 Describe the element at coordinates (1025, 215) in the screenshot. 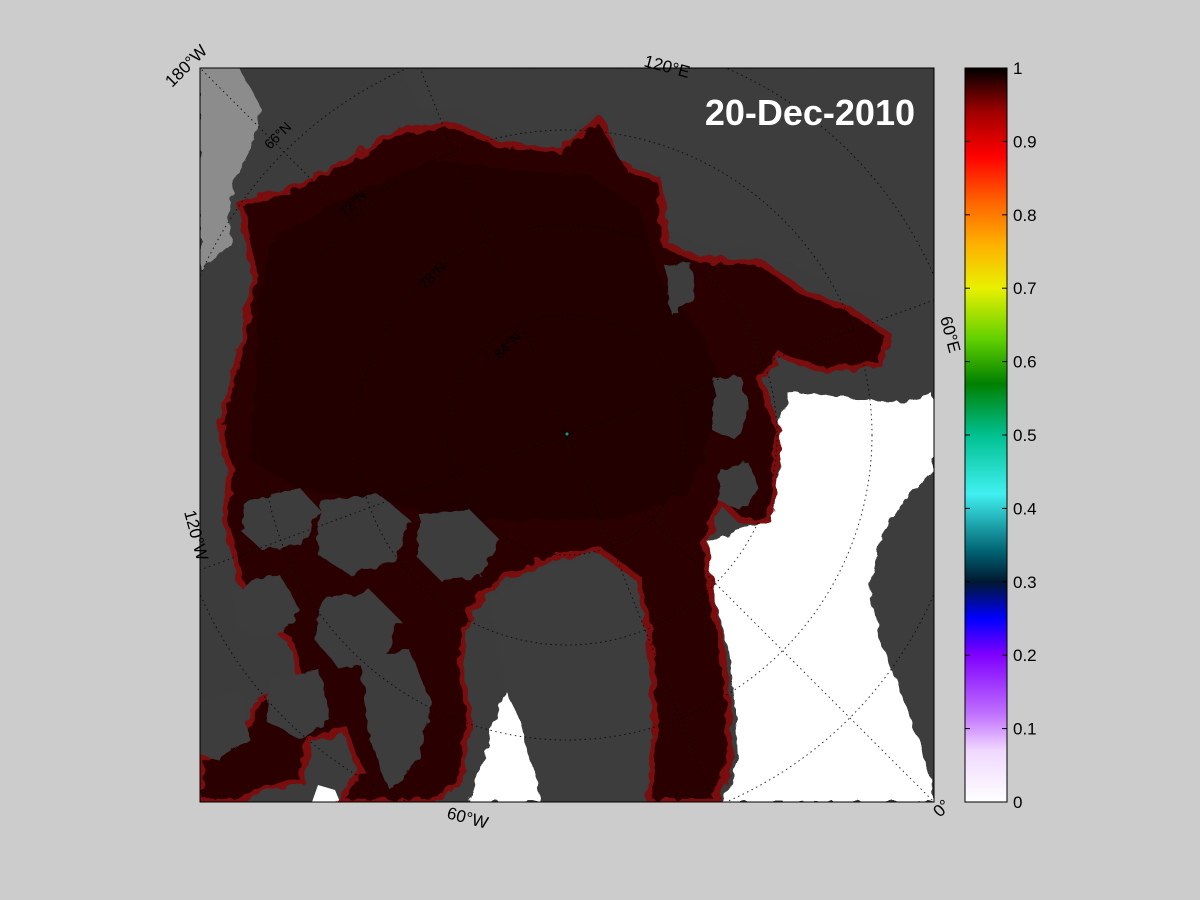

I see `colorbar-tick-label: 0.8` at that location.